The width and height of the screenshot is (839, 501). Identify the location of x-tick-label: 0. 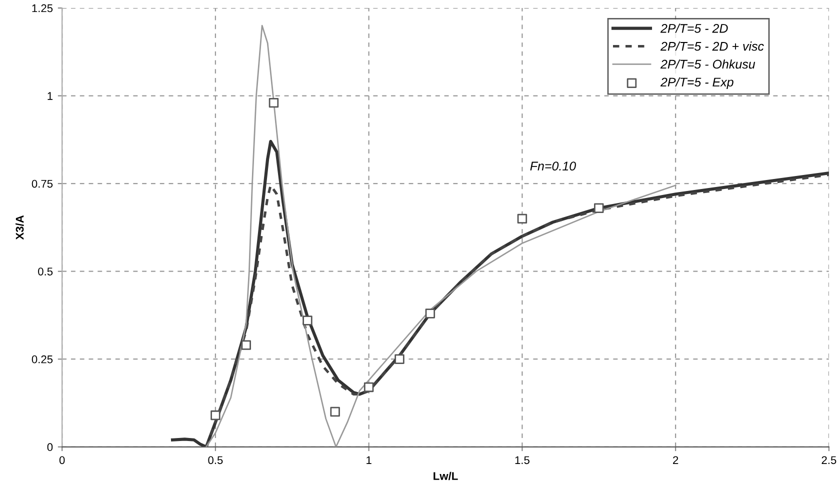
(62, 460).